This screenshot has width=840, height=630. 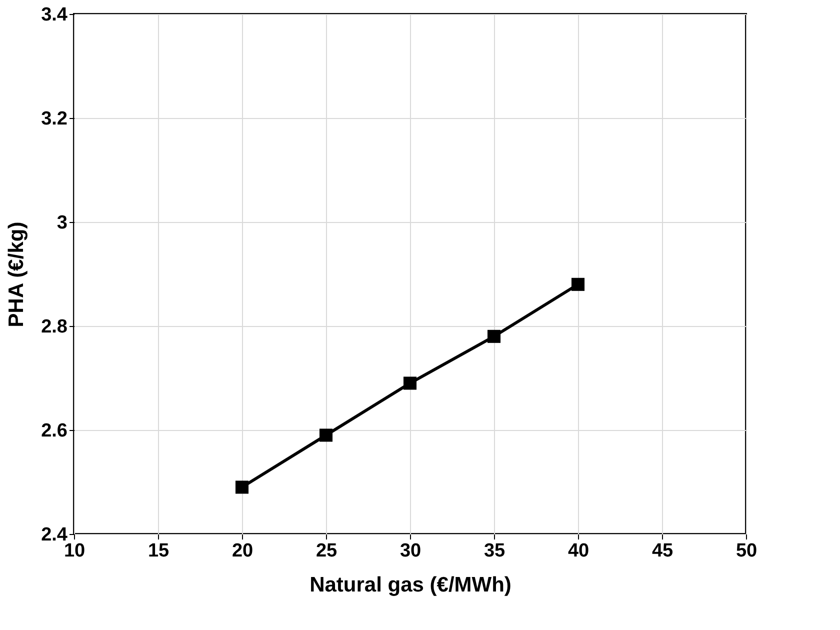 I want to click on x-tick-label: 50, so click(x=747, y=551).